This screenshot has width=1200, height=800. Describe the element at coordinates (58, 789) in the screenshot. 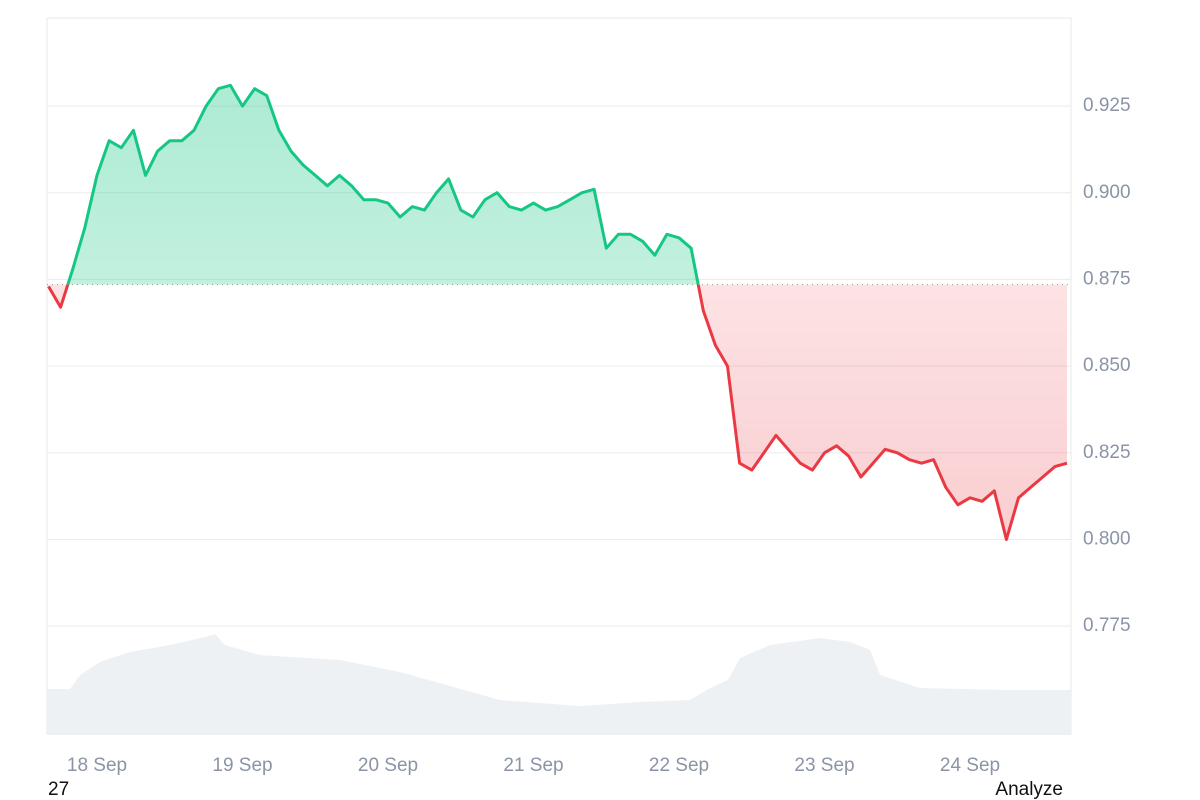

I see `footer-left: 27` at that location.